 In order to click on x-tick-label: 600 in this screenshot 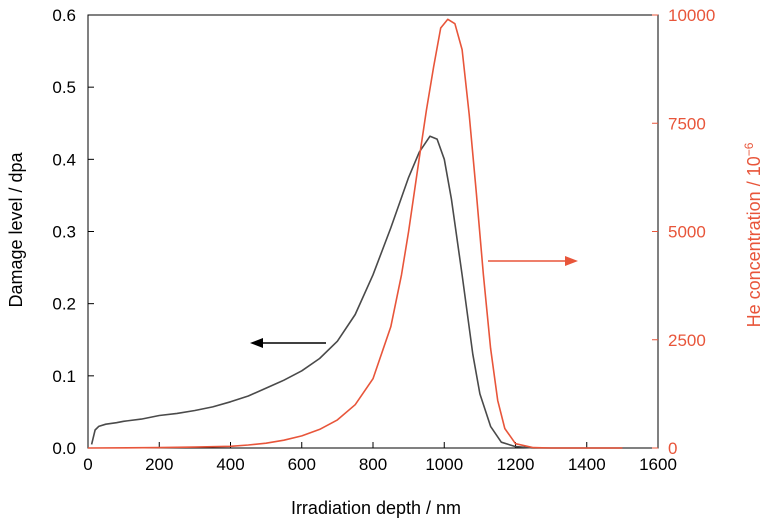, I will do `click(302, 464)`.